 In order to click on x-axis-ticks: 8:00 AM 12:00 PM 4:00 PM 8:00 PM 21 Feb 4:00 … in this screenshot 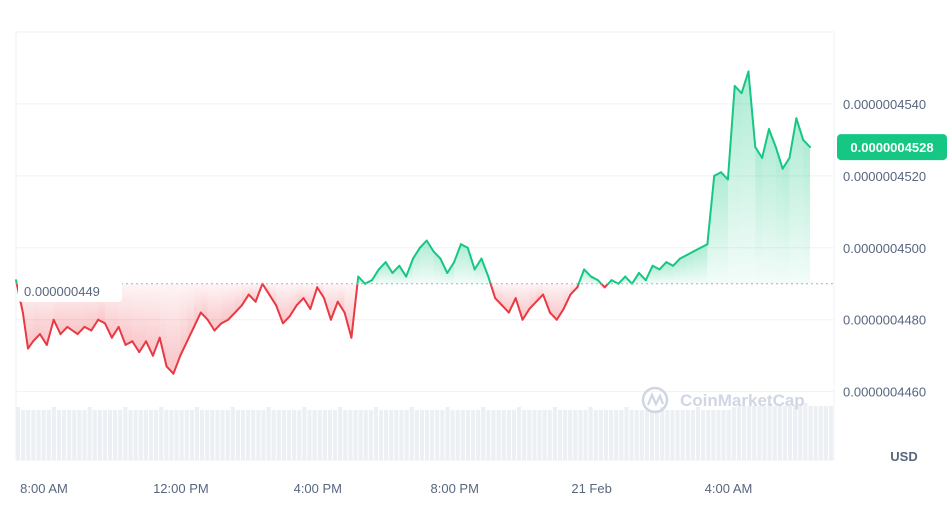, I will do `click(386, 488)`.